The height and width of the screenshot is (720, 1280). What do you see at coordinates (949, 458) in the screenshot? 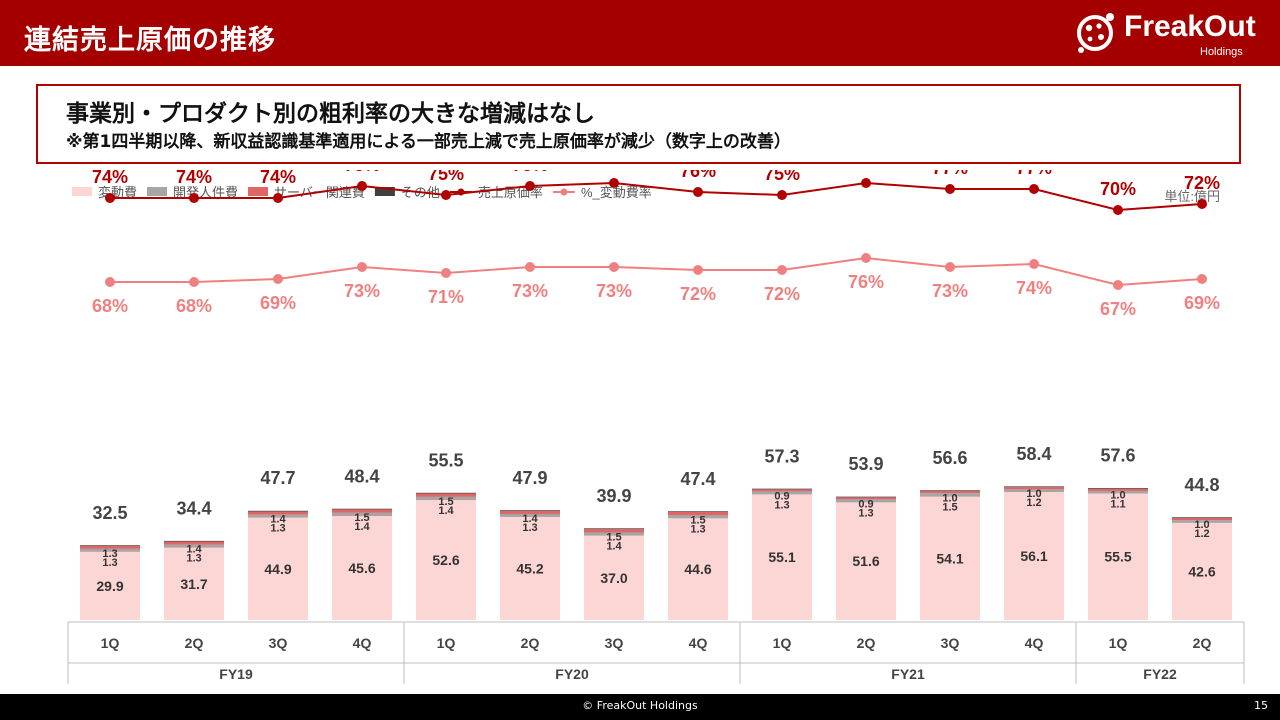
I see `data-label-total: 56.6` at bounding box center [949, 458].